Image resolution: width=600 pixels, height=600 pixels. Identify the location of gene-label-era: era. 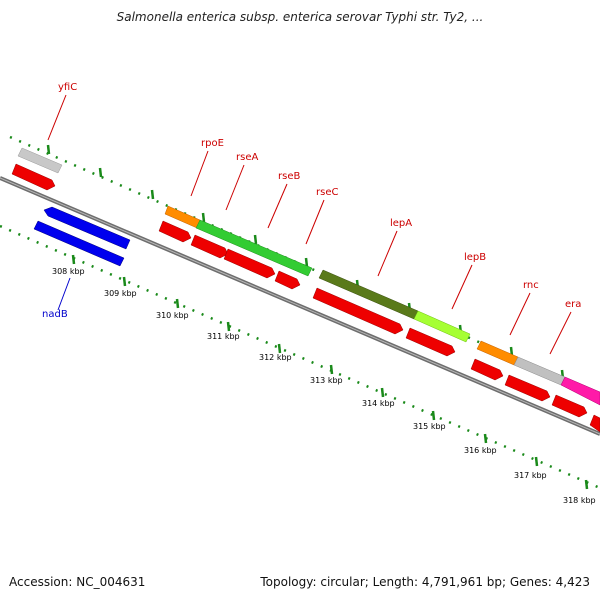
(573, 304).